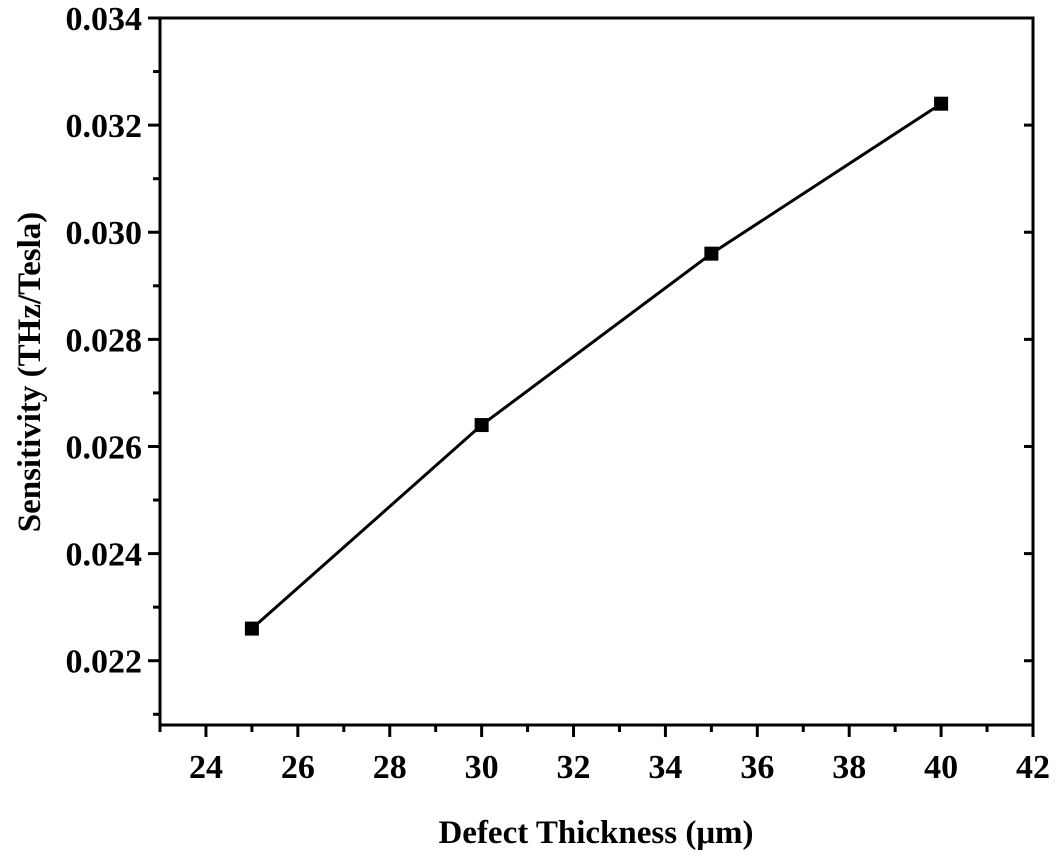 The width and height of the screenshot is (1060, 858). Describe the element at coordinates (104, 19) in the screenshot. I see `y-tick-label: 0.034` at that location.